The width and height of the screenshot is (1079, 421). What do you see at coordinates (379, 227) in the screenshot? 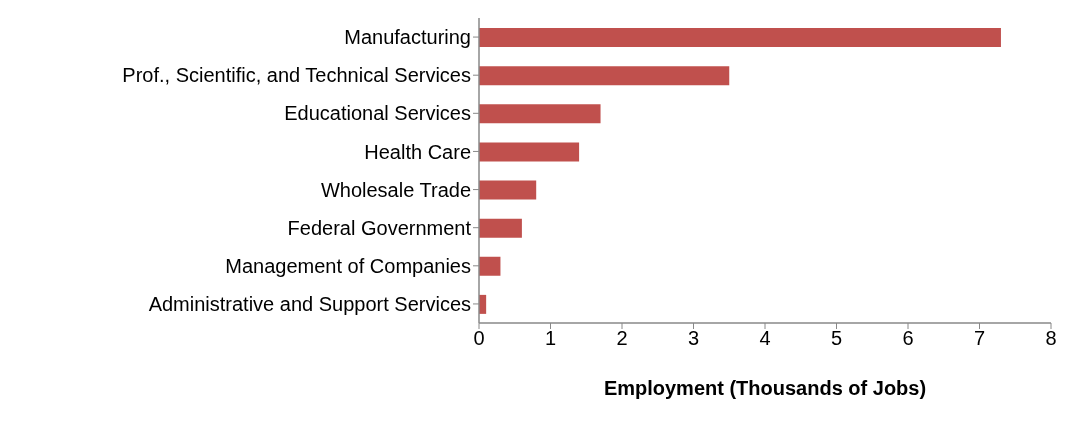
I see `y-tick-label: Federal Government` at bounding box center [379, 227].